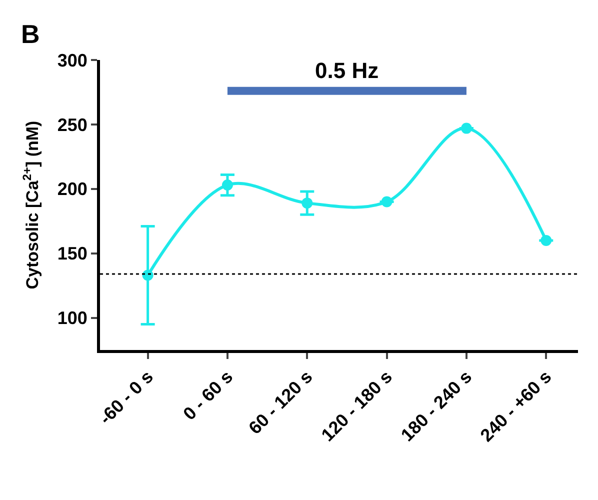  What do you see at coordinates (516, 406) in the screenshot?
I see `x-tick-label: 240 - +60 s` at bounding box center [516, 406].